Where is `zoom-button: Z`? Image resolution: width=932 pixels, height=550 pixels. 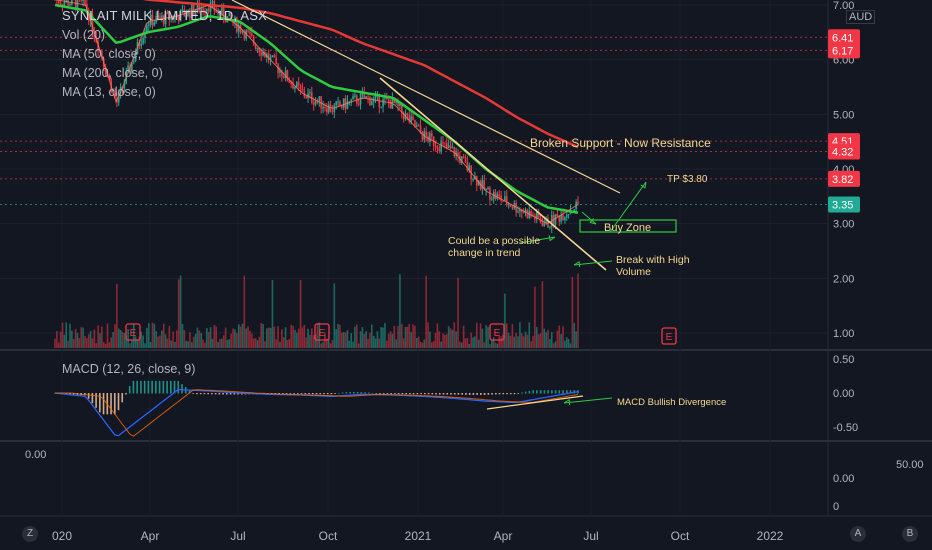
zoom-button: Z is located at coordinates (30, 534).